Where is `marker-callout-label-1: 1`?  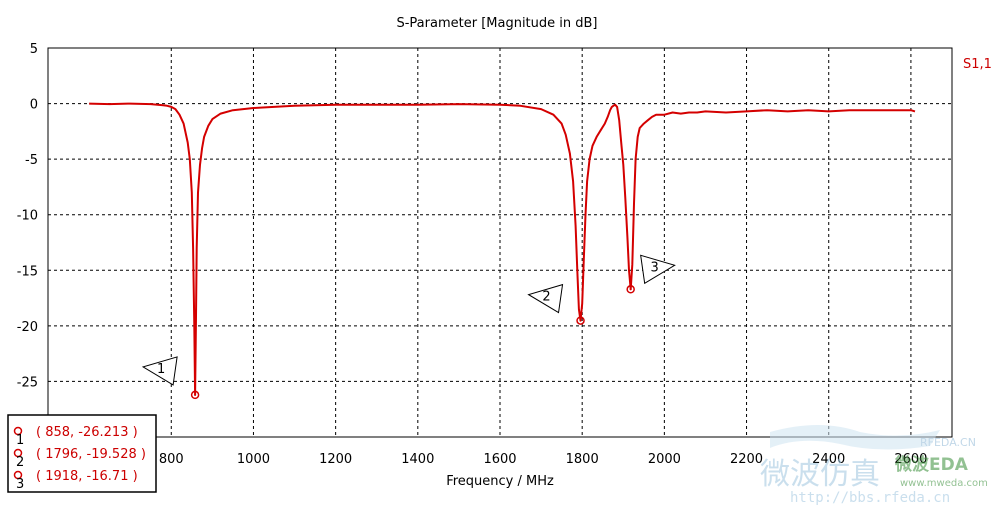
marker-callout-label-1: 1 is located at coordinates (161, 369).